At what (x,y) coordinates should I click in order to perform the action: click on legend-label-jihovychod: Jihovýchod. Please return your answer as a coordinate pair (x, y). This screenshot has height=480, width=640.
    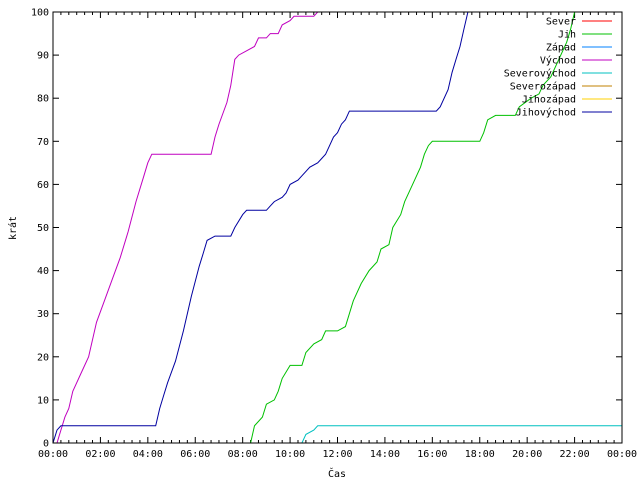
    Looking at the image, I should click on (546, 113).